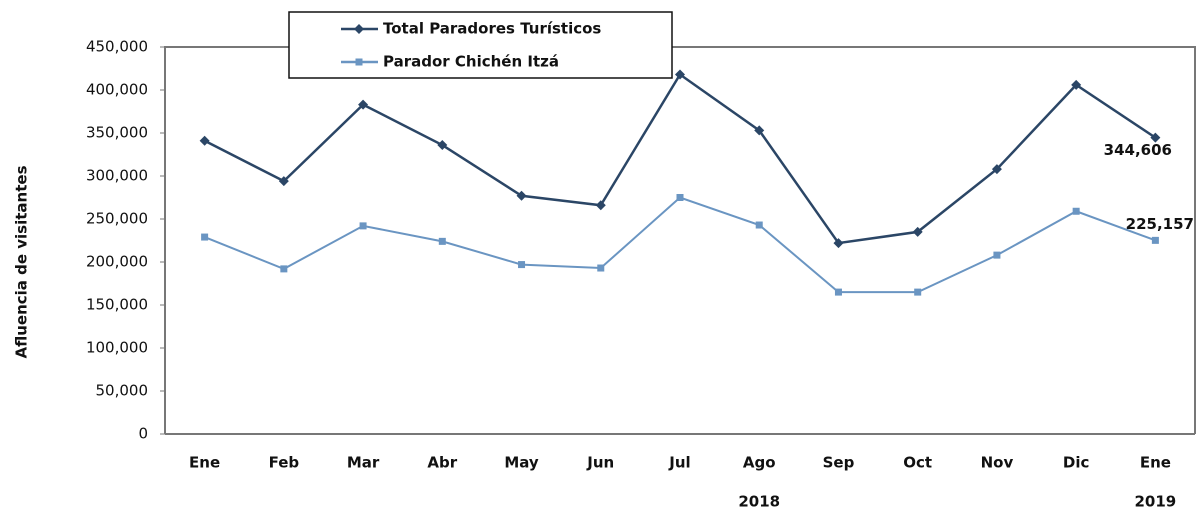 The height and width of the screenshot is (512, 1196). I want to click on x-tick-label: Abr, so click(442, 463).